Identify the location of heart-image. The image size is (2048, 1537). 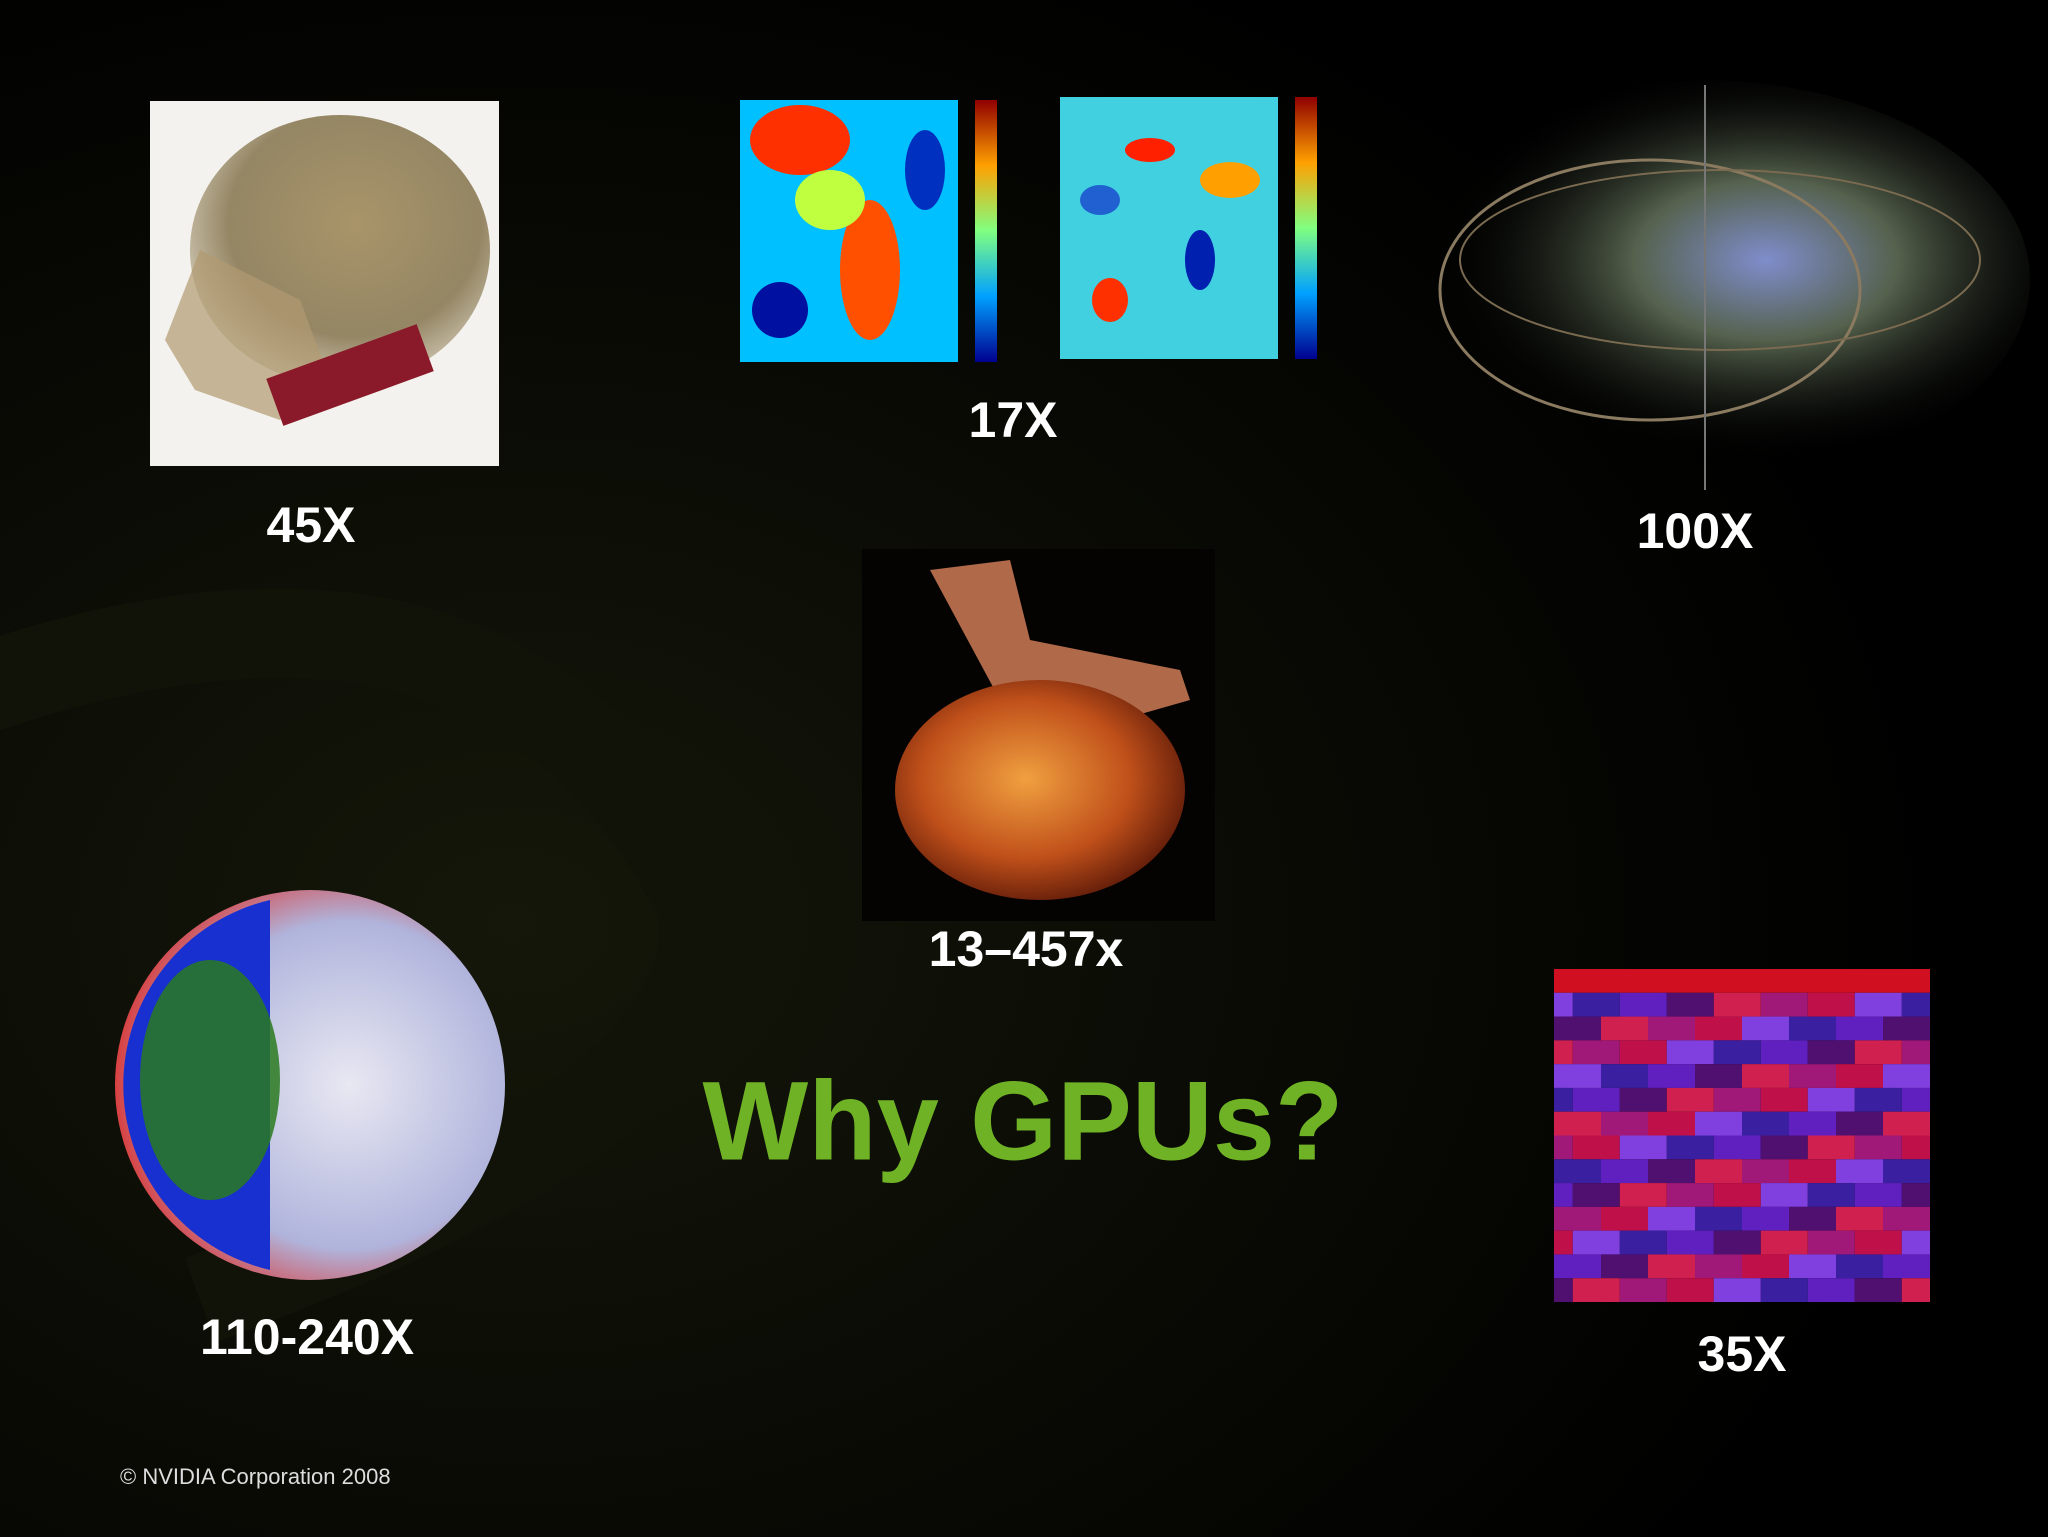
(1038, 735).